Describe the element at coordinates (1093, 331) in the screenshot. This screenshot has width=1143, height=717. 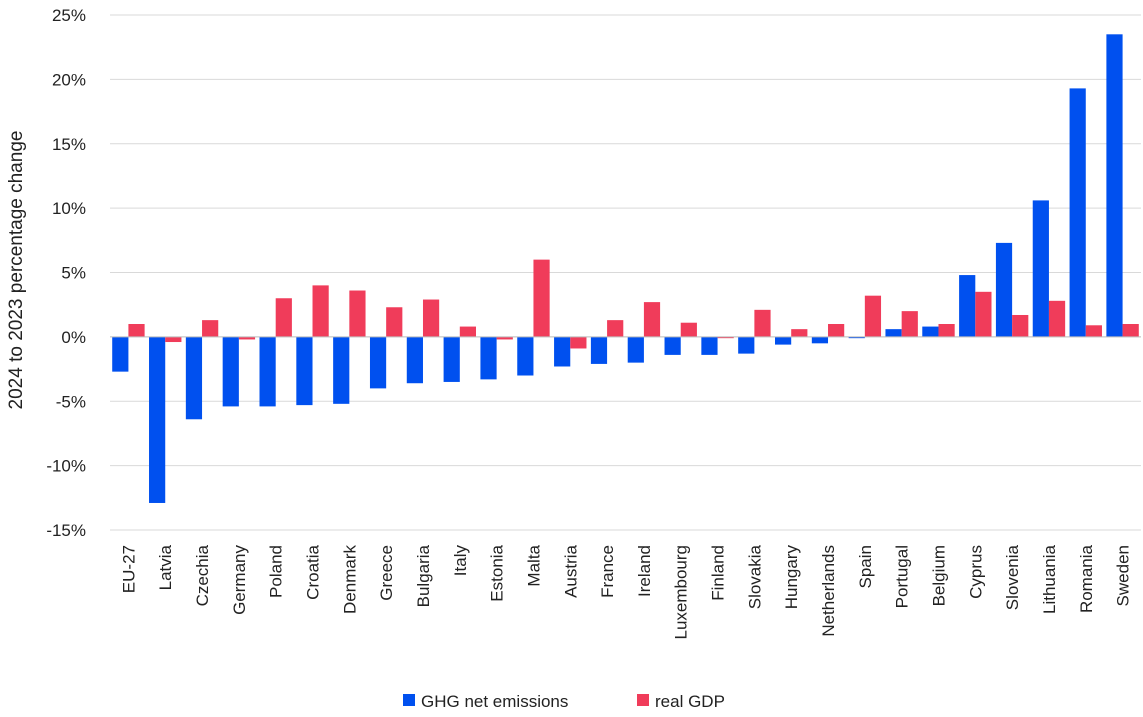
I see `bar-gdp-romania` at that location.